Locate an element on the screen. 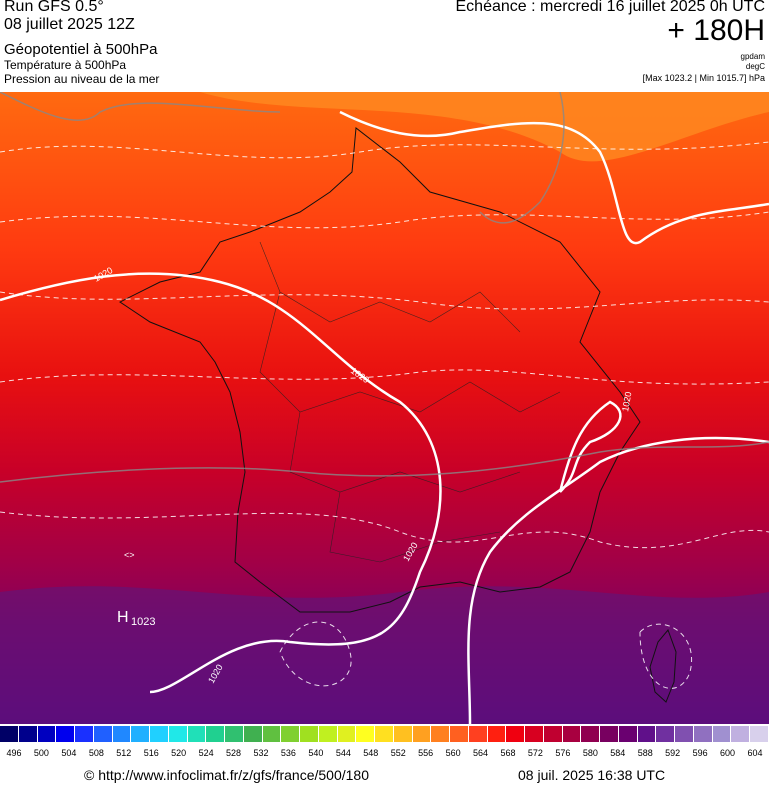 Image resolution: width=769 pixels, height=786 pixels. colorbar-tick-label: 556 is located at coordinates (426, 753).